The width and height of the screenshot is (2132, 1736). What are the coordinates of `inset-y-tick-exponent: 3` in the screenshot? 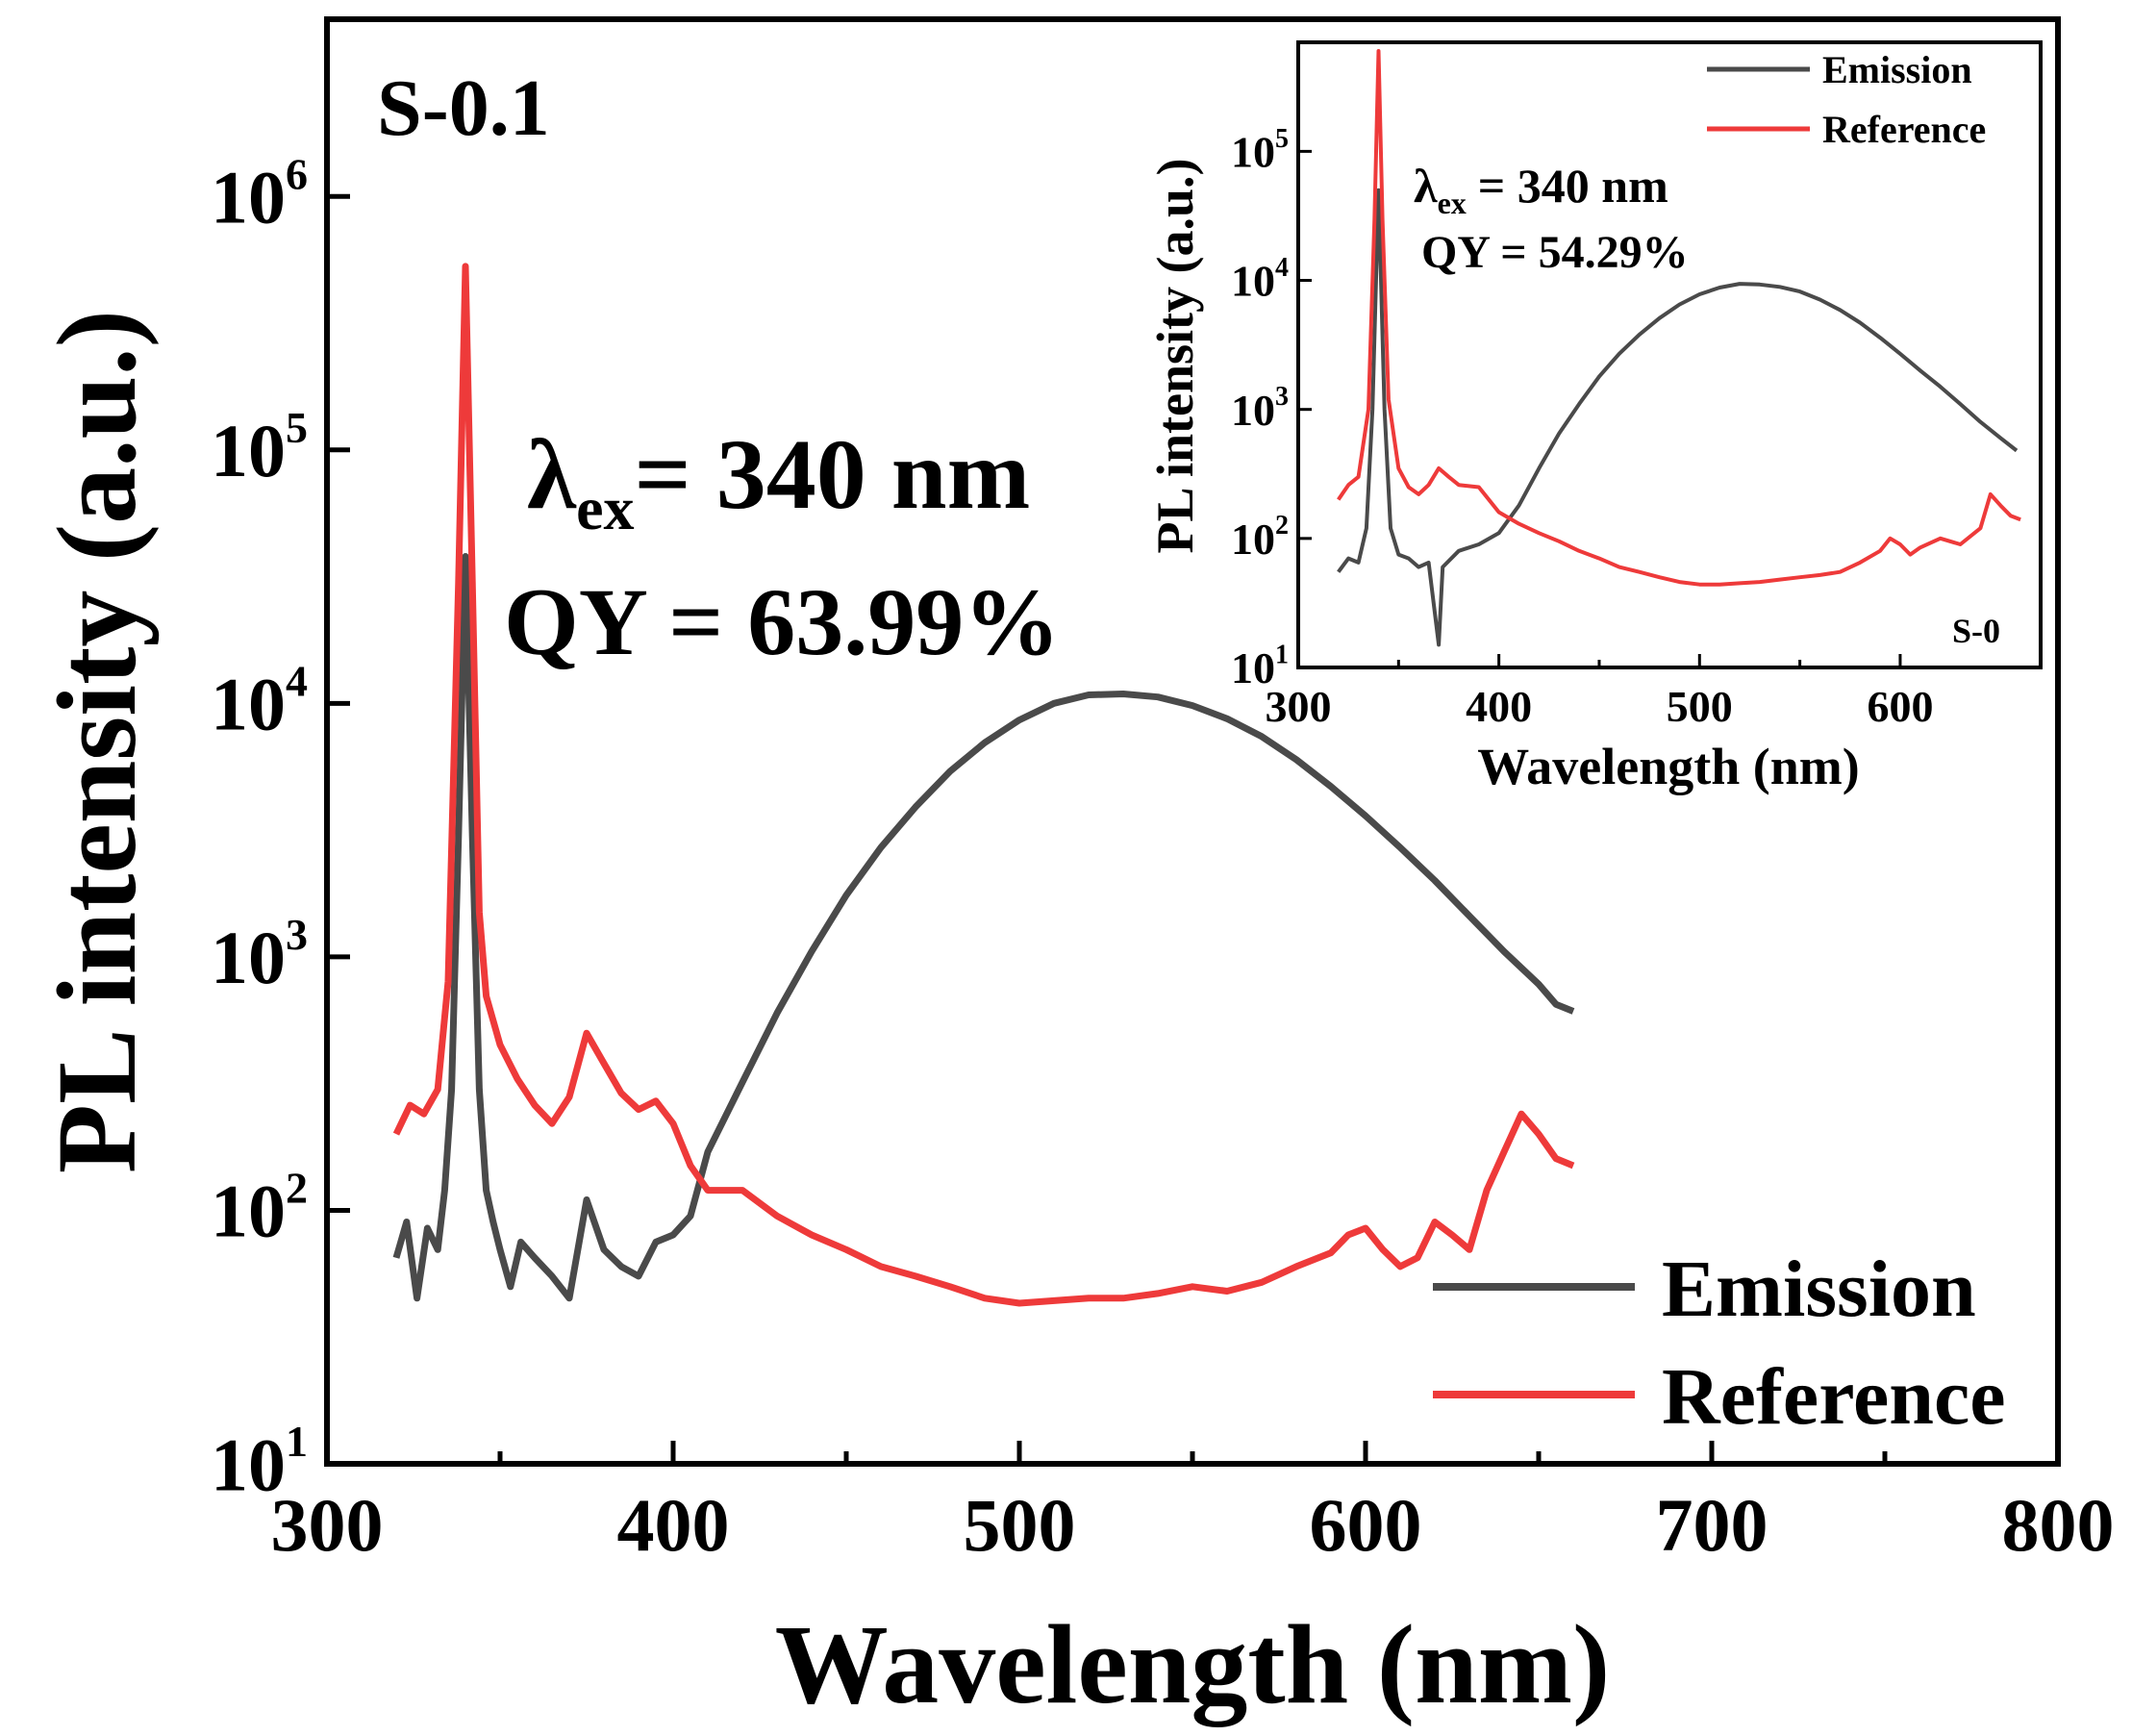 It's located at (1282, 397).